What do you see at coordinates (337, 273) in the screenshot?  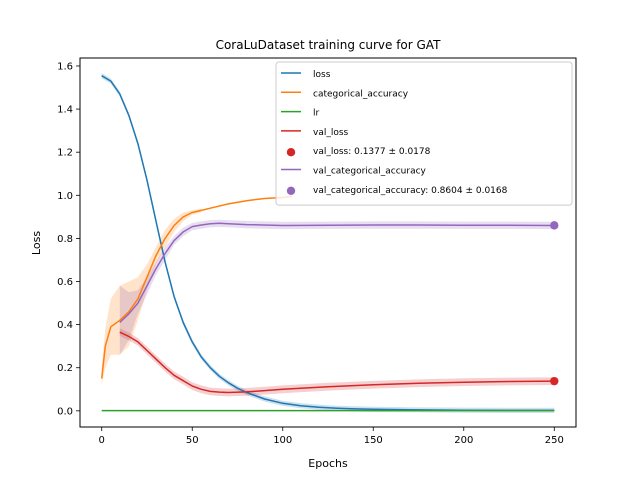 I see `series-line-val-categorical-accuracy` at bounding box center [337, 273].